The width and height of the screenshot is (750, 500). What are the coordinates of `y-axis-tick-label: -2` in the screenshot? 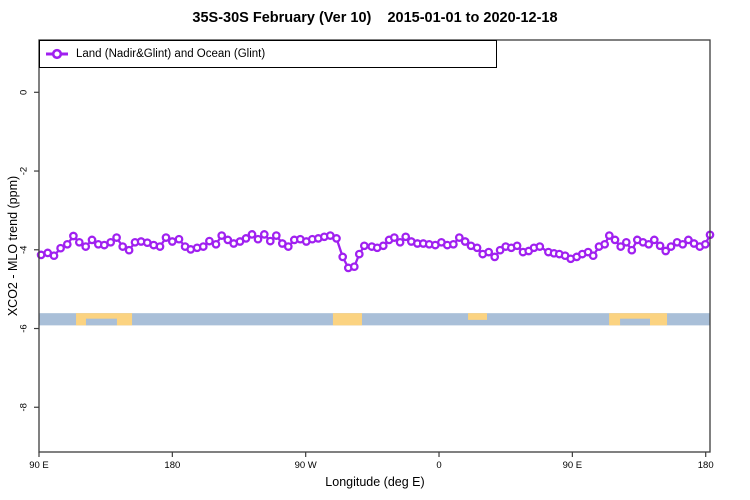 It's located at (24, 171).